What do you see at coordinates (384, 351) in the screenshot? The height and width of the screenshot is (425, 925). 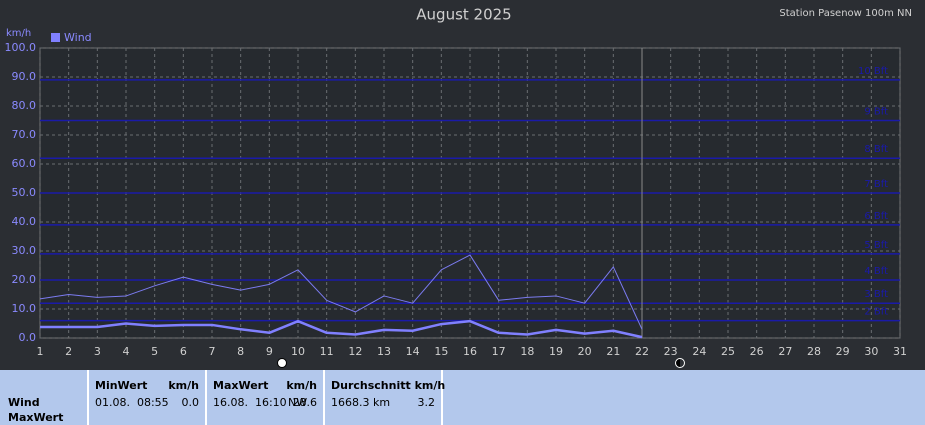 I see `x-tick-label: 13` at bounding box center [384, 351].